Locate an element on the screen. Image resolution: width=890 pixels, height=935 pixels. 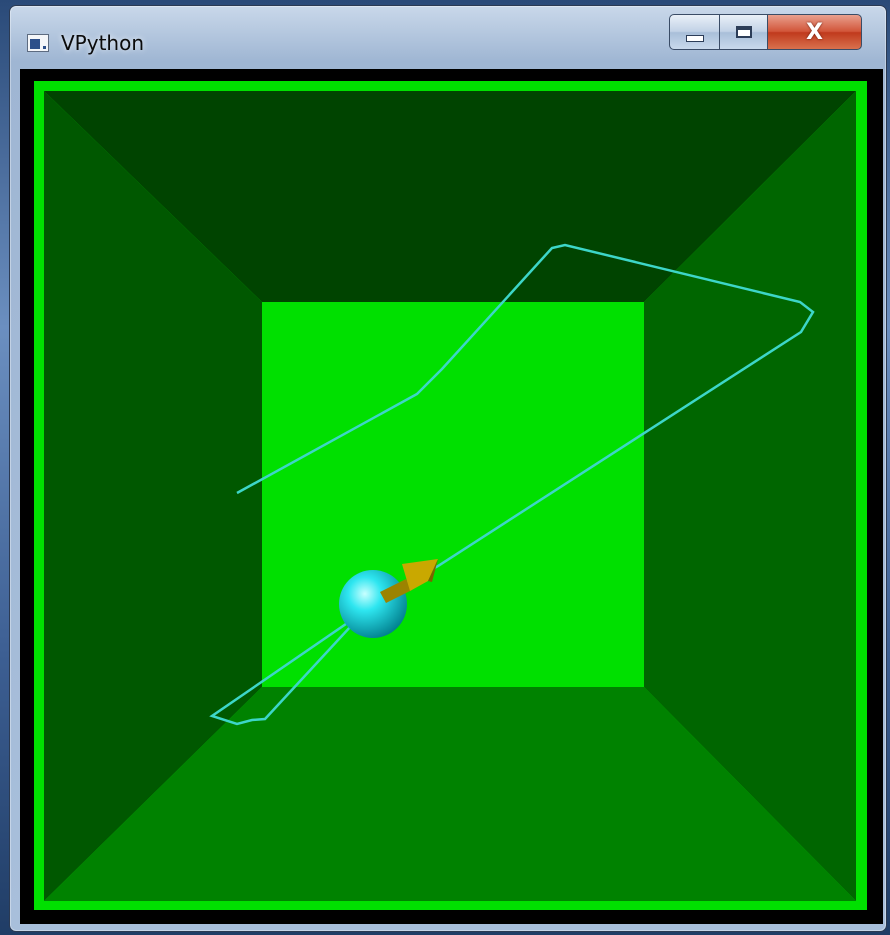
close-icon: X is located at coordinates (814, 32).